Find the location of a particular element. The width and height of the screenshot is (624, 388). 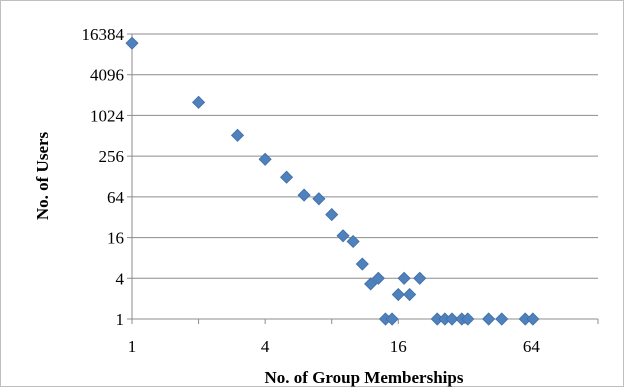

x-tick-label: 64 is located at coordinates (532, 346).